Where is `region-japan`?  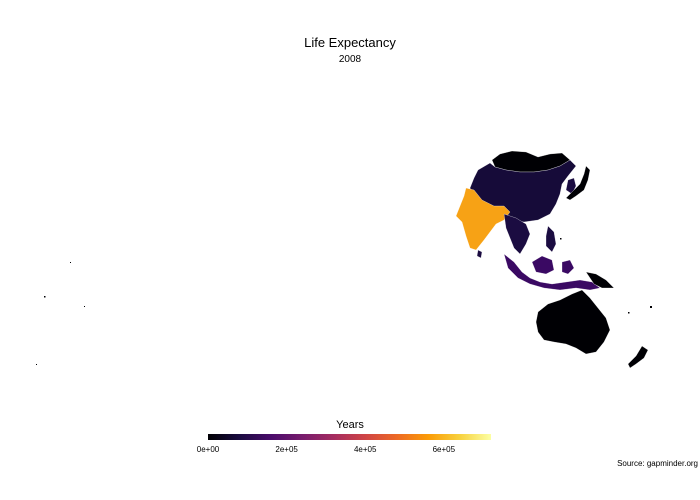
region-japan is located at coordinates (578, 183).